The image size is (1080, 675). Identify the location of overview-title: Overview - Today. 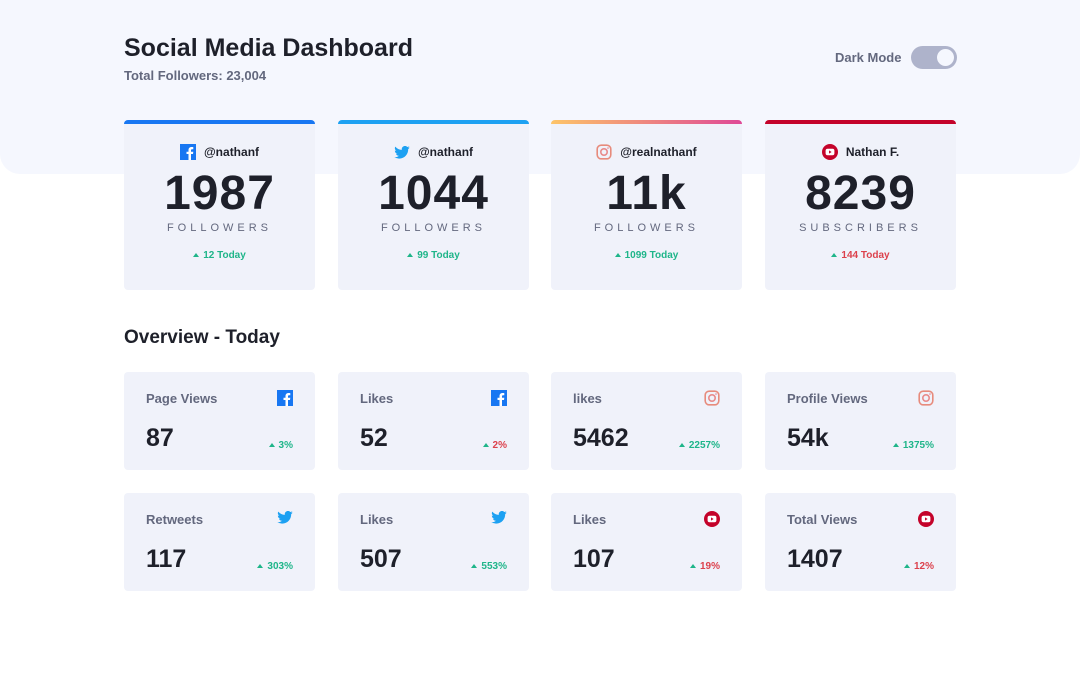
(202, 337).